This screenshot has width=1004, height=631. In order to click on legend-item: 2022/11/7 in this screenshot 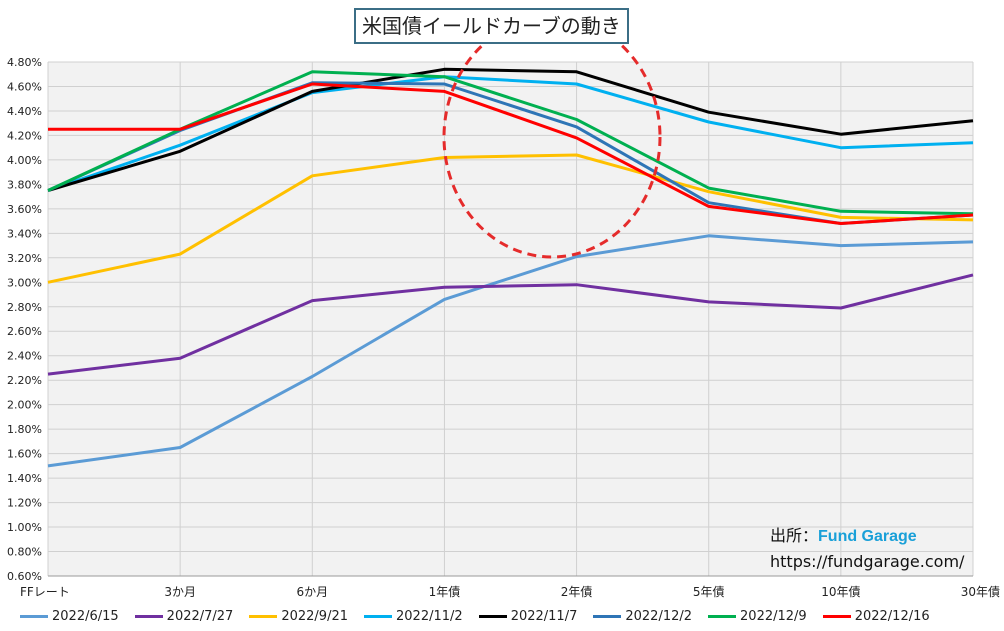, I will do `click(528, 616)`.